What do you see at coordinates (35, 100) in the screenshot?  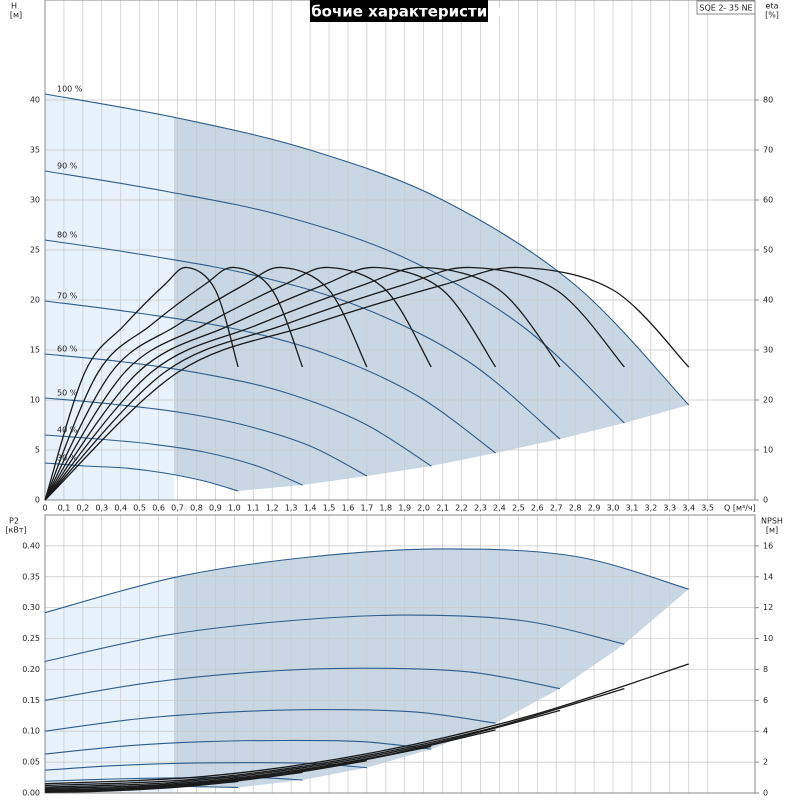 I see `y-tick-label: 40` at bounding box center [35, 100].